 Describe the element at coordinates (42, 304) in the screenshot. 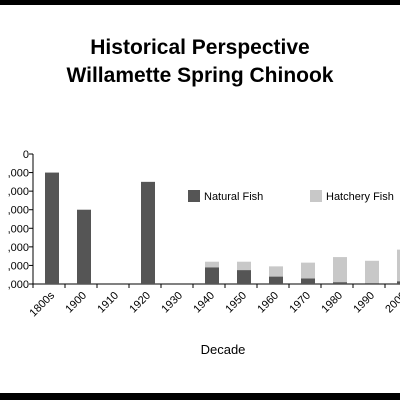

I see `x-tick-label: 1800s` at that location.